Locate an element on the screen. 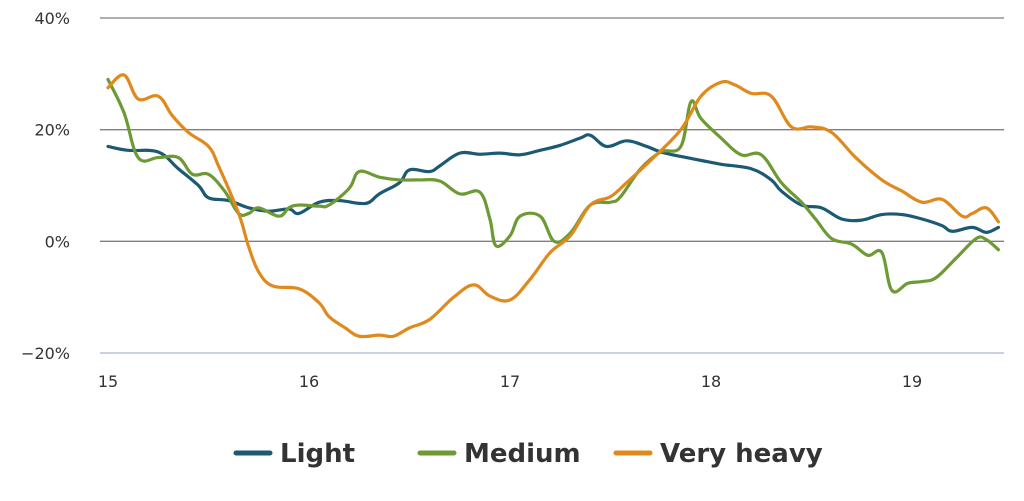  x-tick-label-0: 15 is located at coordinates (108, 381).